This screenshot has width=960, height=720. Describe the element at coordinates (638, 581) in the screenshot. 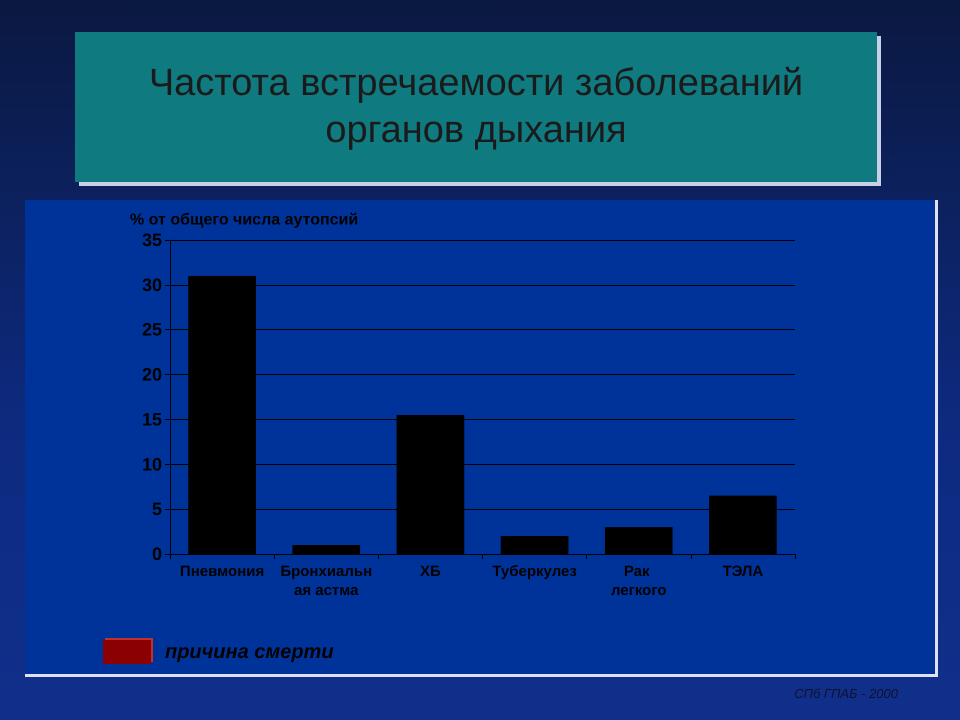

I see `x-tick-label: Рак легкого` at that location.